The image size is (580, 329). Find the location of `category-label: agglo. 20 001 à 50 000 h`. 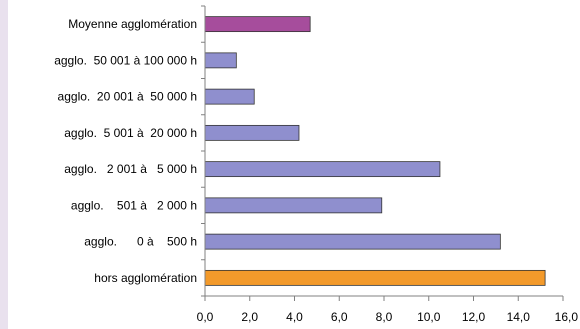

category-label: agglo. 20 001 à 50 000 h is located at coordinates (127, 97).